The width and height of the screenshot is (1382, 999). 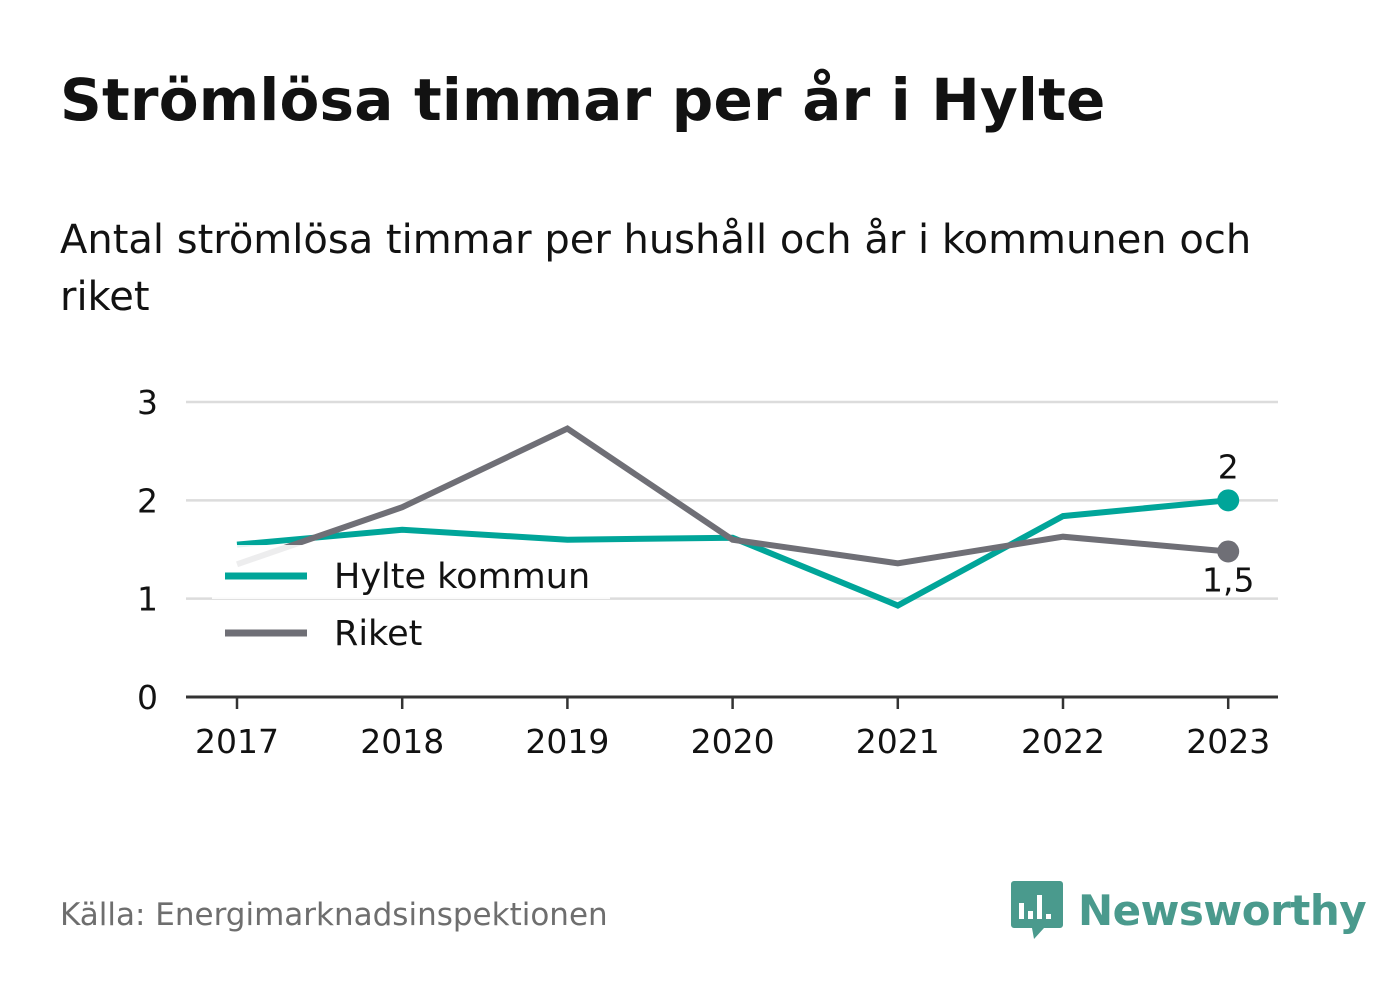 What do you see at coordinates (147, 402) in the screenshot?
I see `y-tick-label: 3` at bounding box center [147, 402].